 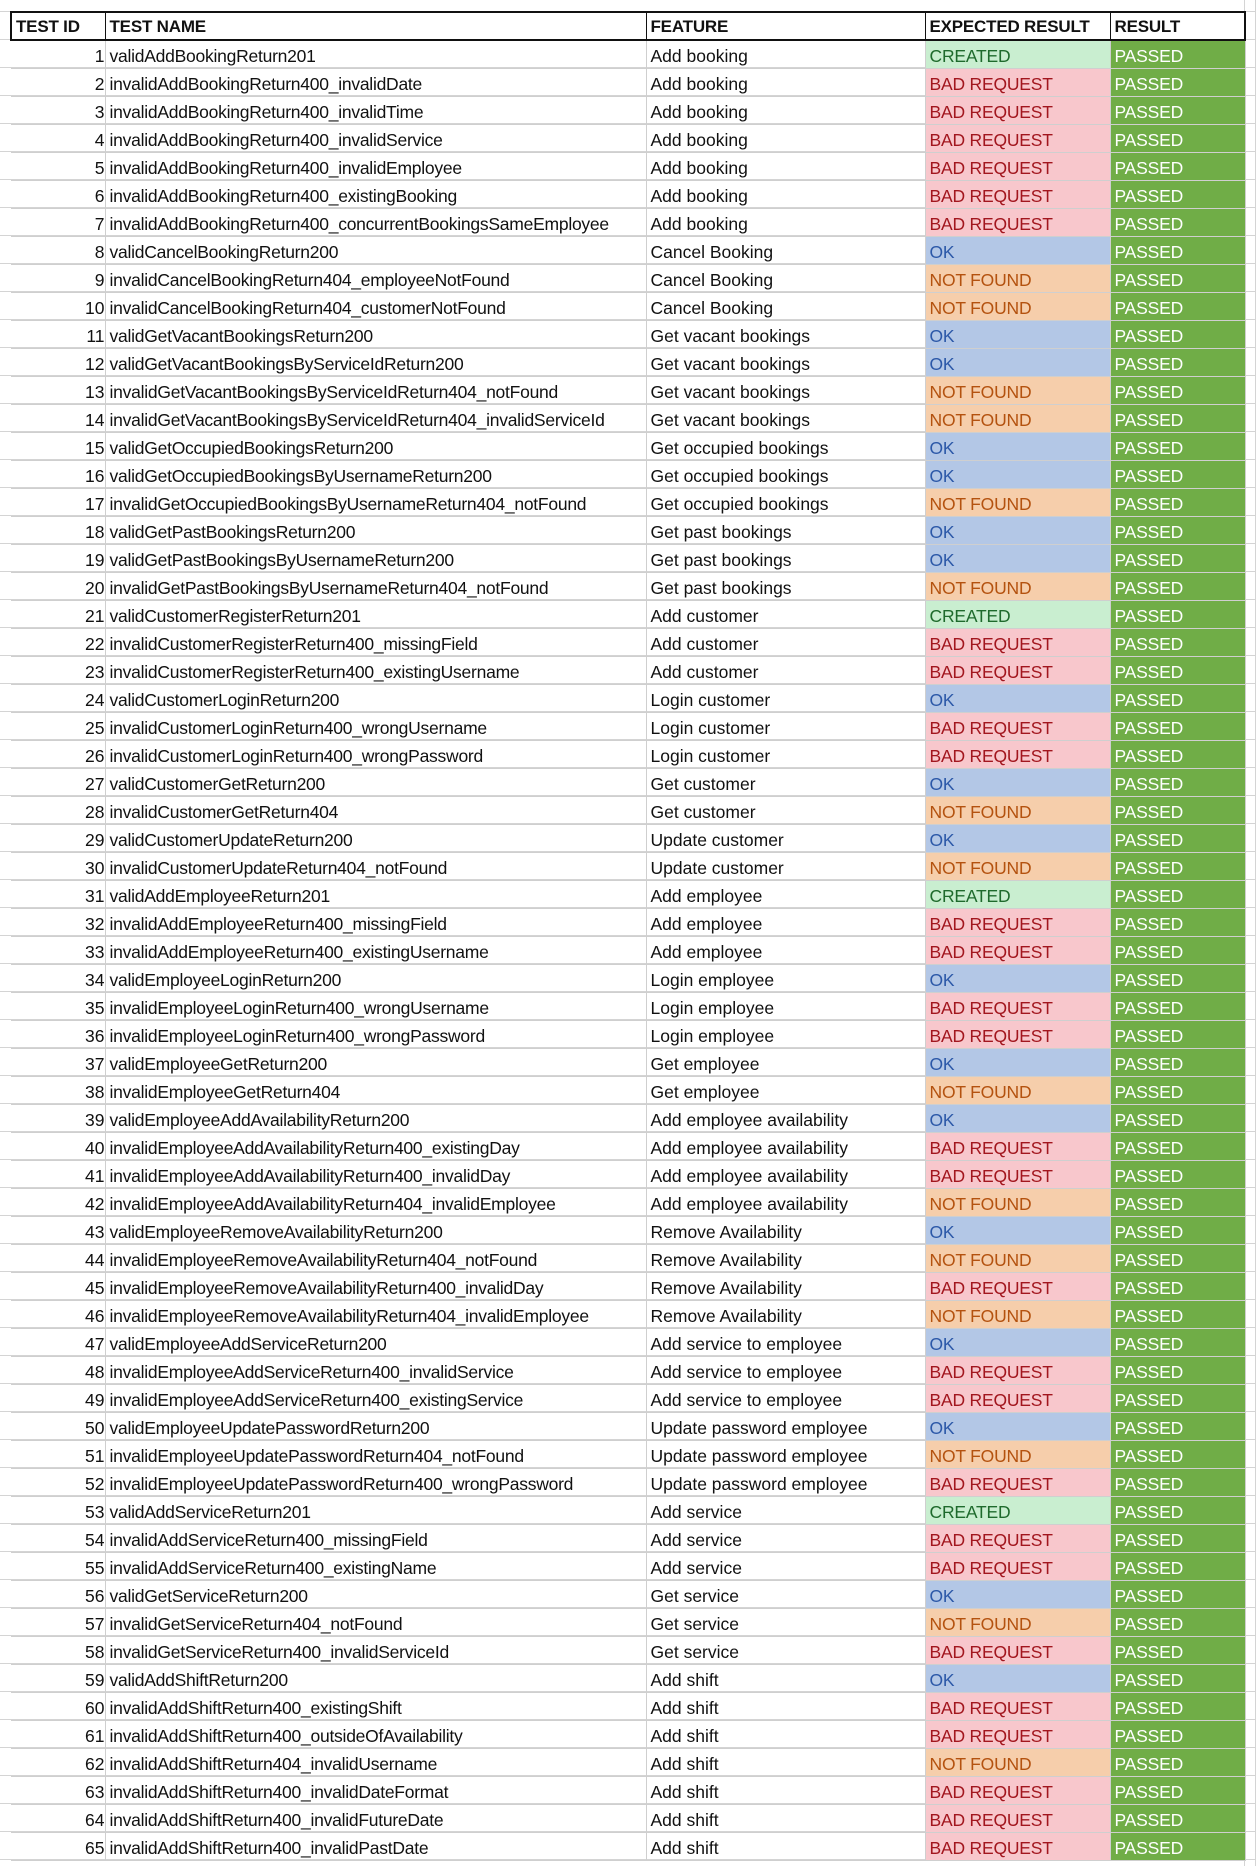 I want to click on test-name-cell: invalidAddServiceReturn400_existingName, so click(x=376, y=1566).